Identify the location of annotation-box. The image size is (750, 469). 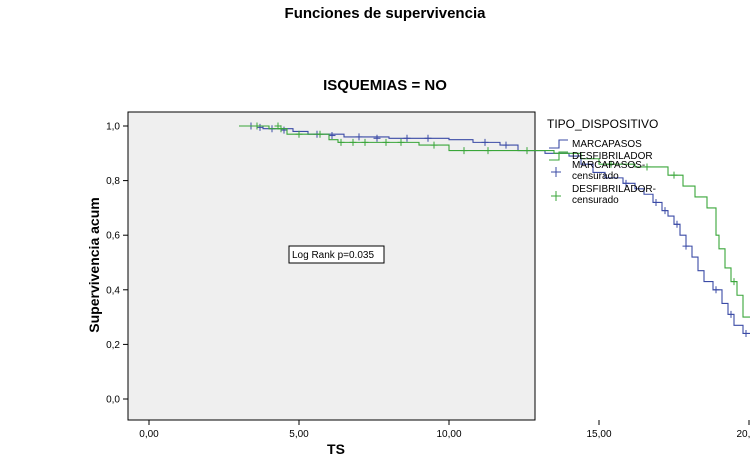
(336, 254).